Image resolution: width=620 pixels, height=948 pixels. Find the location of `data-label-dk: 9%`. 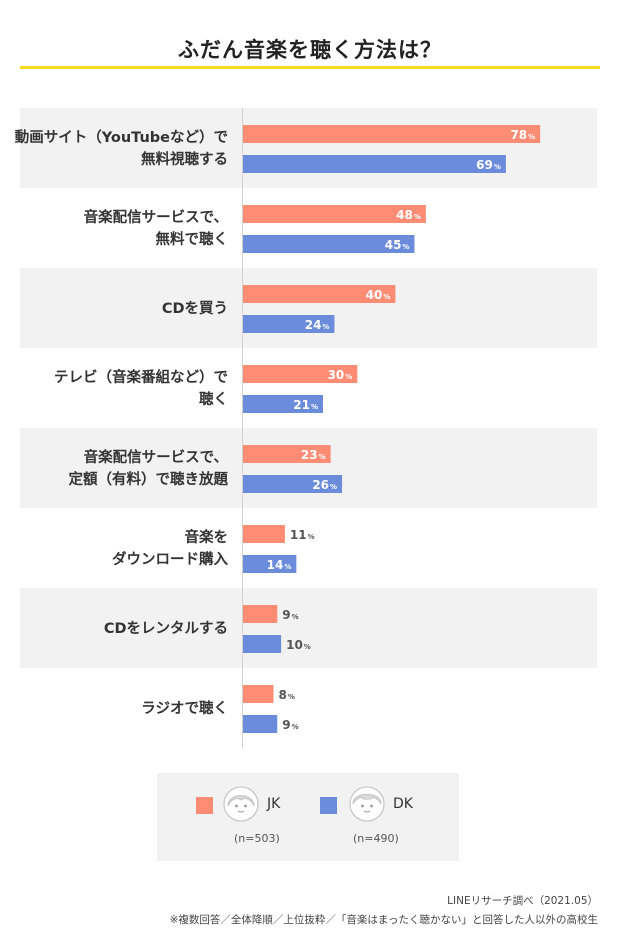

data-label-dk: 9% is located at coordinates (290, 725).